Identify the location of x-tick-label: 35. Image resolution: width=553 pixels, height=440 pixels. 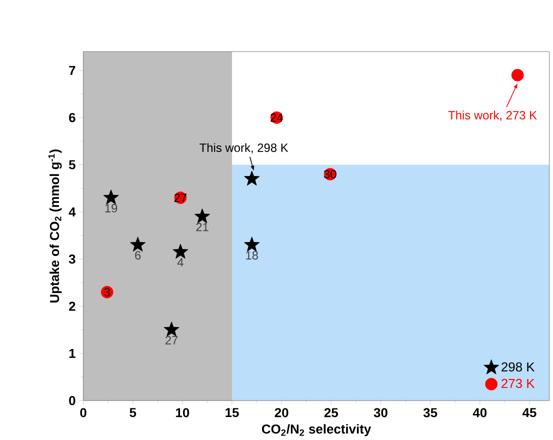
(430, 413).